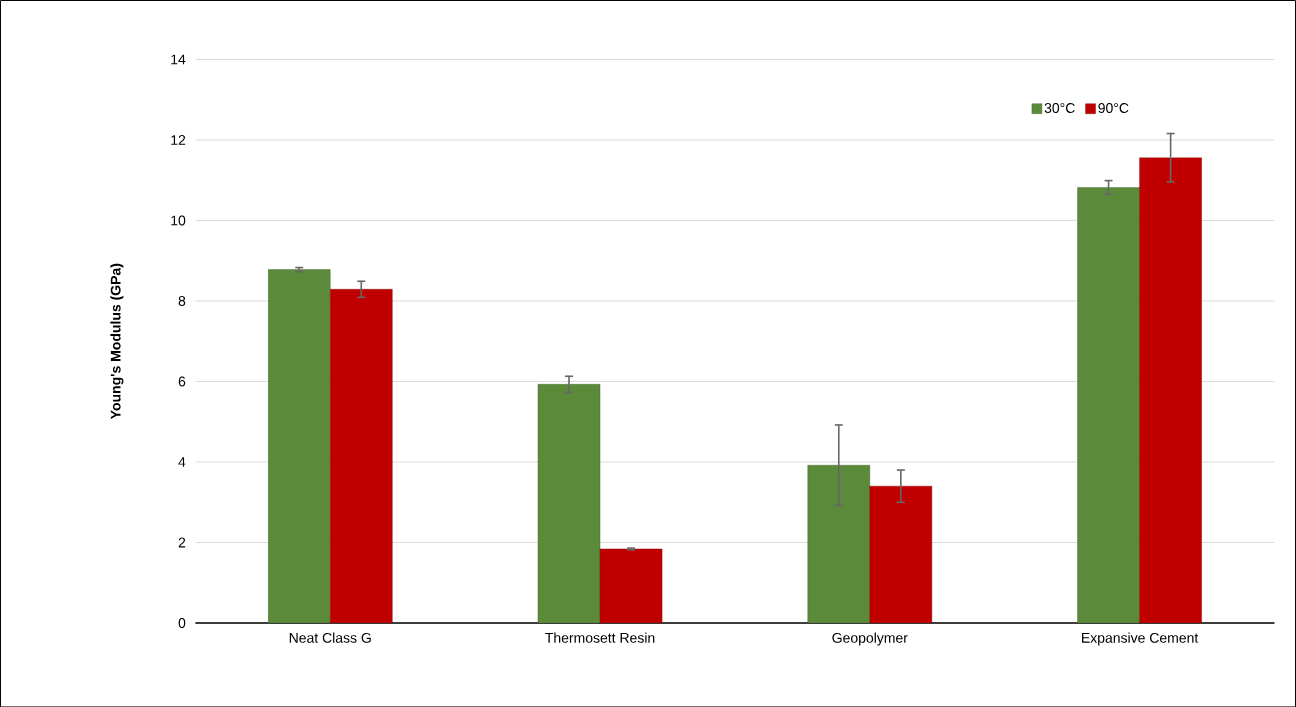  Describe the element at coordinates (600, 637) in the screenshot. I see `x-tick-label: Thermosett Resin` at that location.